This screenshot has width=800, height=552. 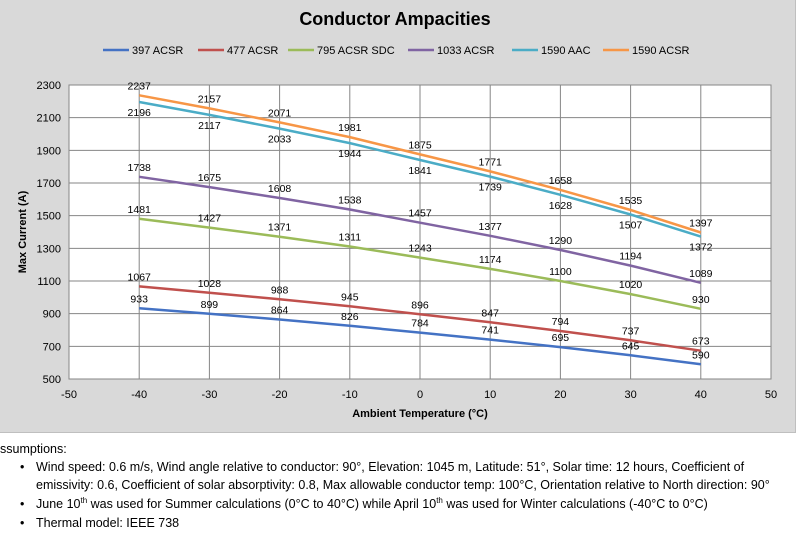 I want to click on data-label: 1457, so click(x=420, y=214).